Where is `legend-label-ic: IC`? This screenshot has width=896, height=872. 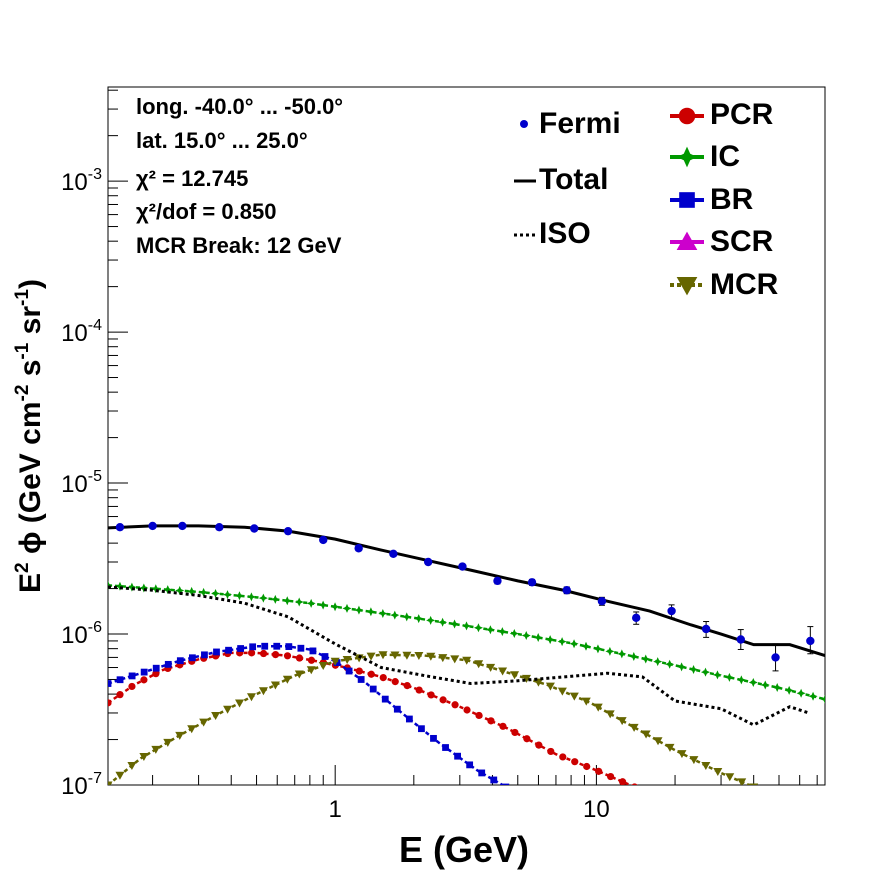 legend-label-ic: IC is located at coordinates (725, 156).